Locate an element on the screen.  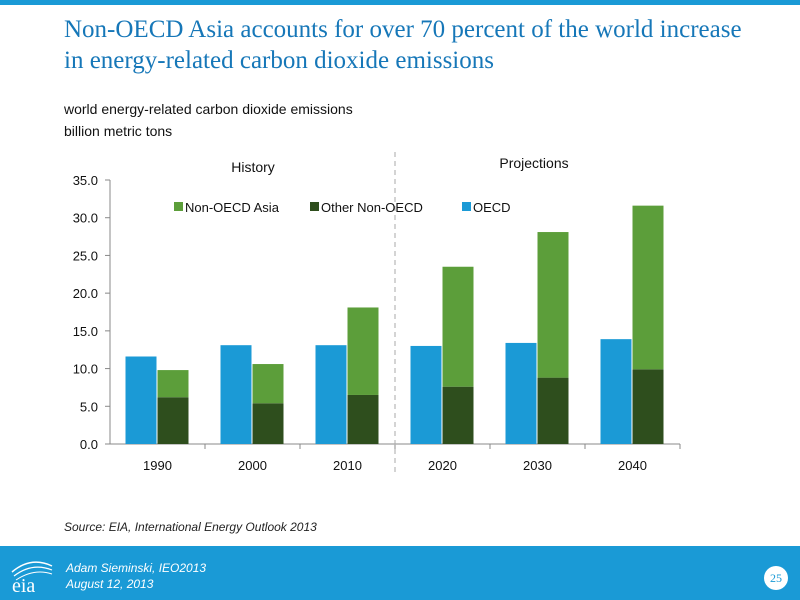
x-tick-label: 2020 is located at coordinates (442, 465).